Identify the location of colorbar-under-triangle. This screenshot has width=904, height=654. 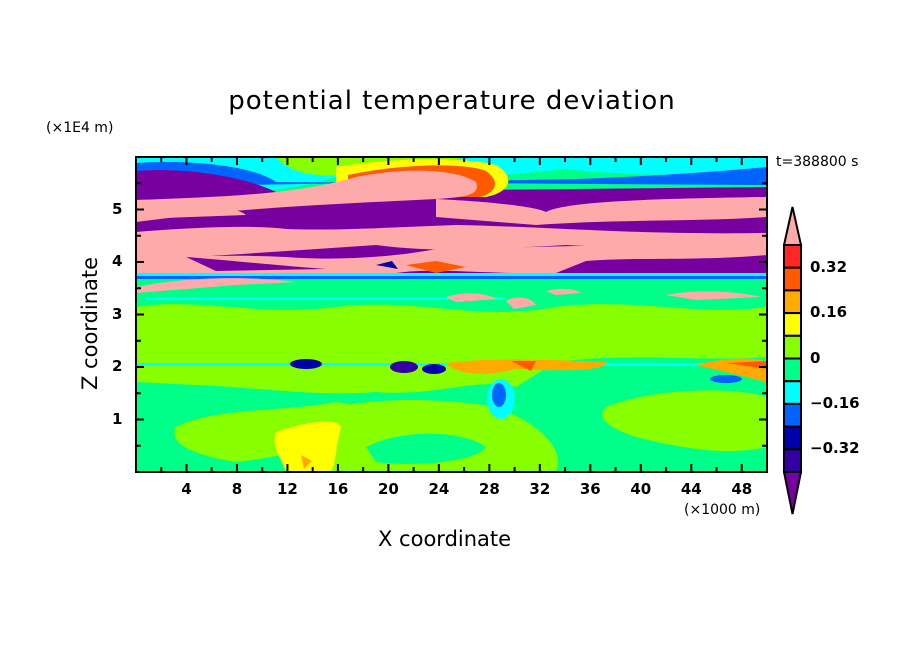
(792, 493).